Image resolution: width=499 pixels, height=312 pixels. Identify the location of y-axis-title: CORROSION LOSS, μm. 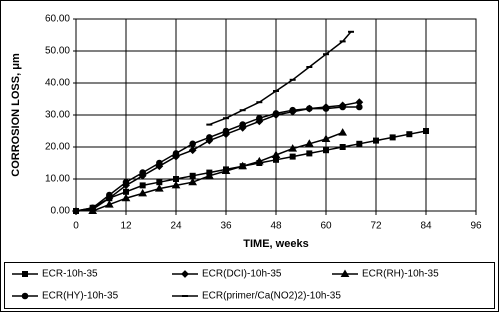
(16, 115).